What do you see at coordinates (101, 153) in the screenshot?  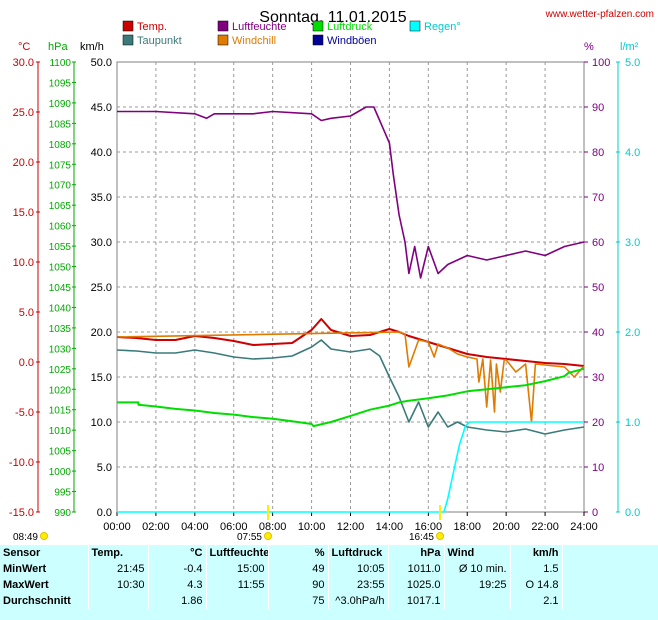 I see `tick-label-kmh: 40.0` at bounding box center [101, 153].